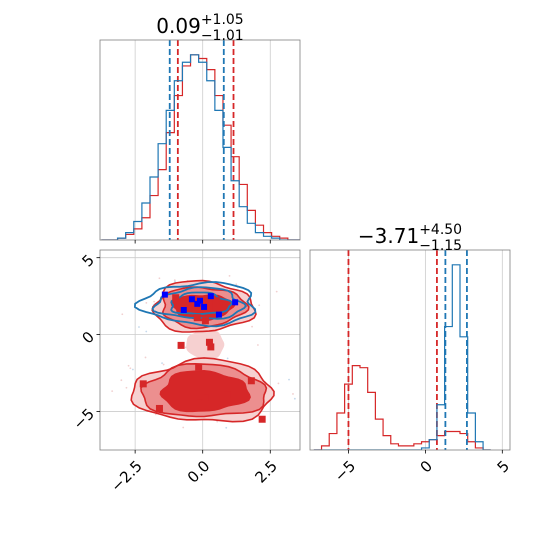 This screenshot has height=550, width=550. Describe the element at coordinates (88, 337) in the screenshot. I see `y-tick-label: 0` at that location.